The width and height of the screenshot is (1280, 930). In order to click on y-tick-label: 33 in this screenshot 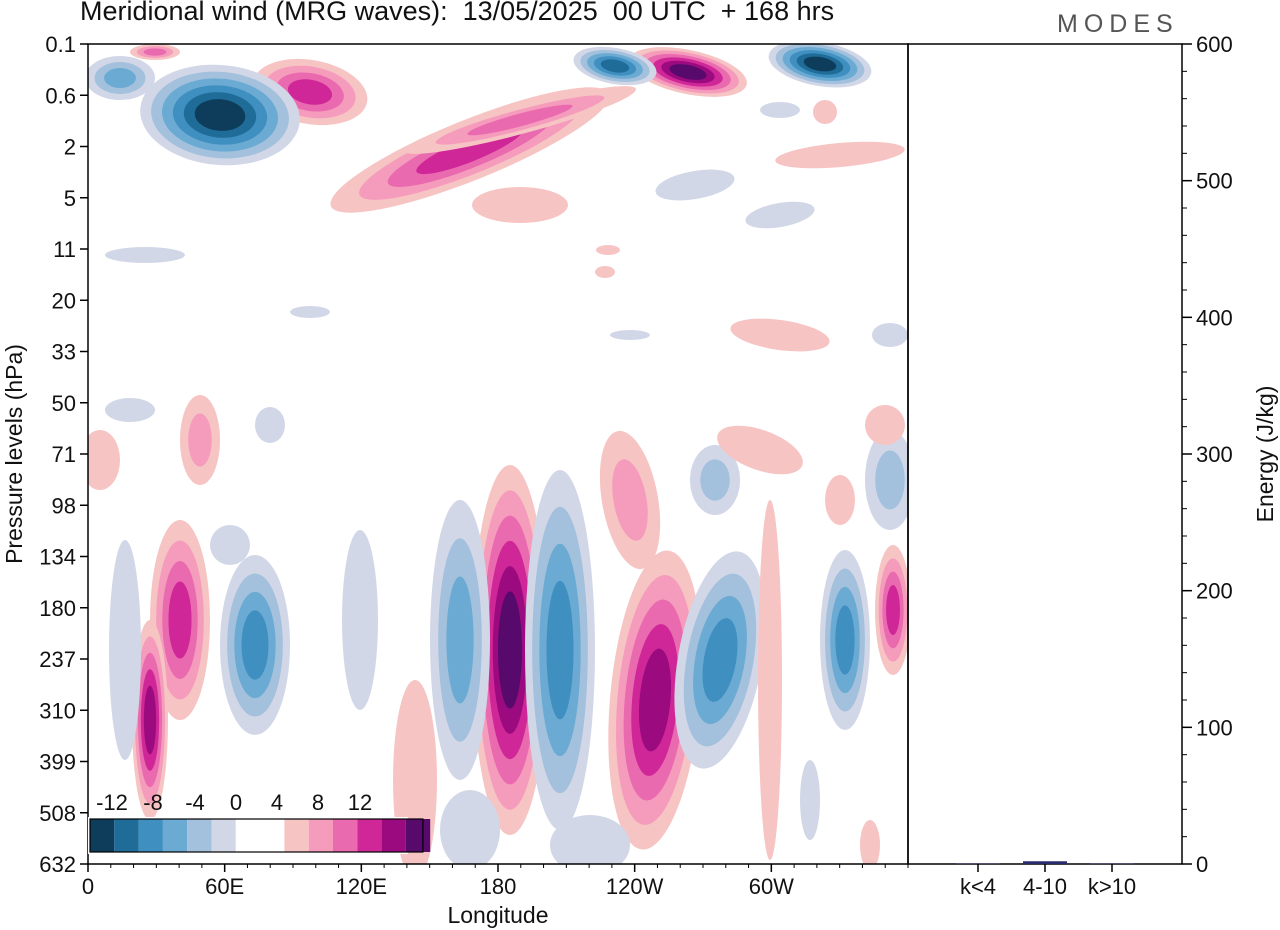, I will do `click(64, 352)`.